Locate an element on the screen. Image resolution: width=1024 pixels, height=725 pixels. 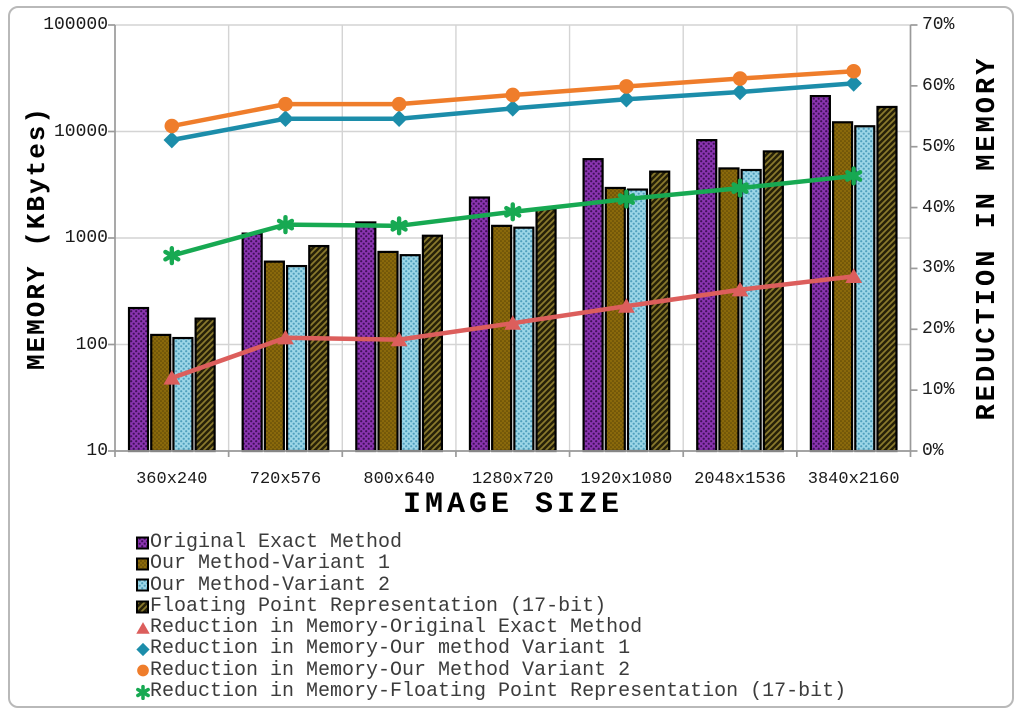
x-tick-label: 2048x1536 is located at coordinates (740, 479).